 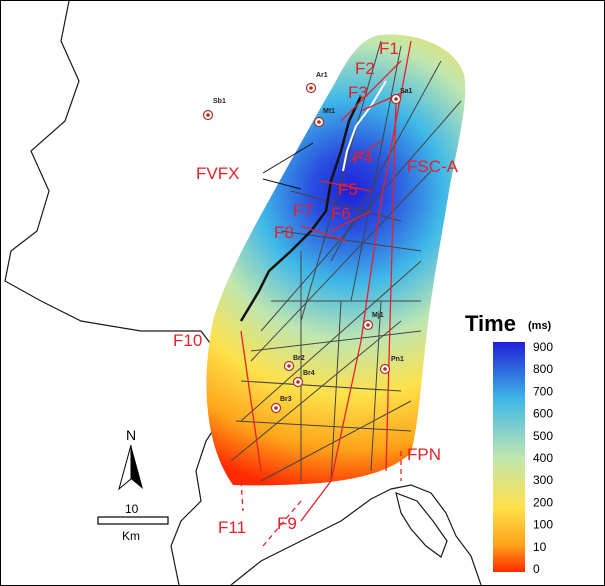 What do you see at coordinates (130, 459) in the screenshot?
I see `north-arrow-icon: N` at bounding box center [130, 459].